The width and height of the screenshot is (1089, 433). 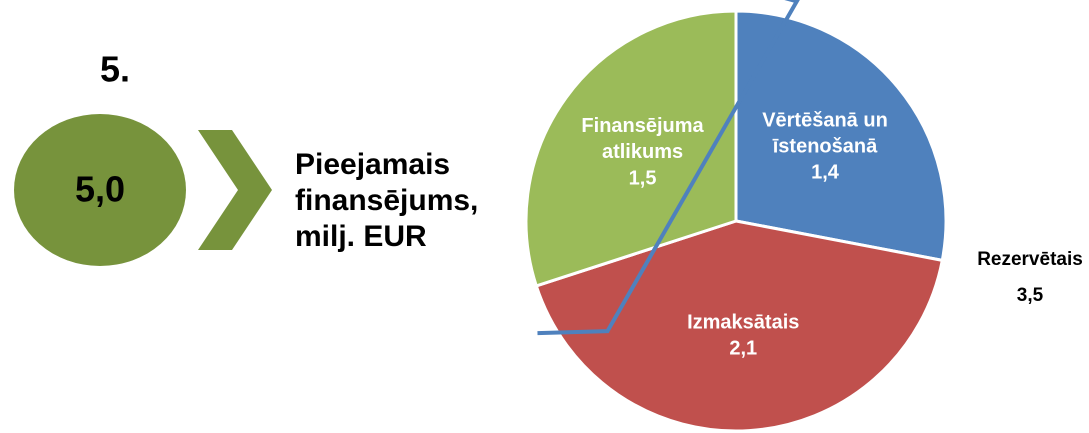 I want to click on step-number: 5., so click(x=115, y=69).